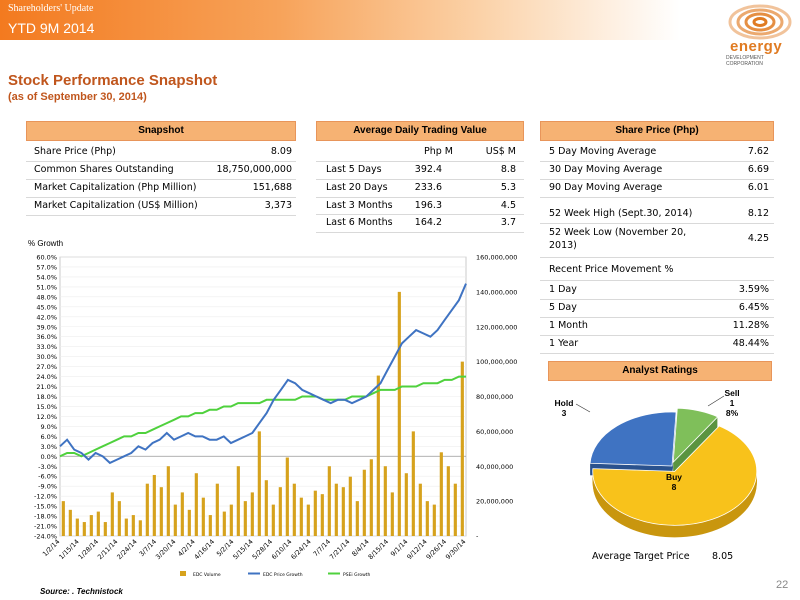  I want to click on y-tick-label: -3.0%, so click(47, 467).